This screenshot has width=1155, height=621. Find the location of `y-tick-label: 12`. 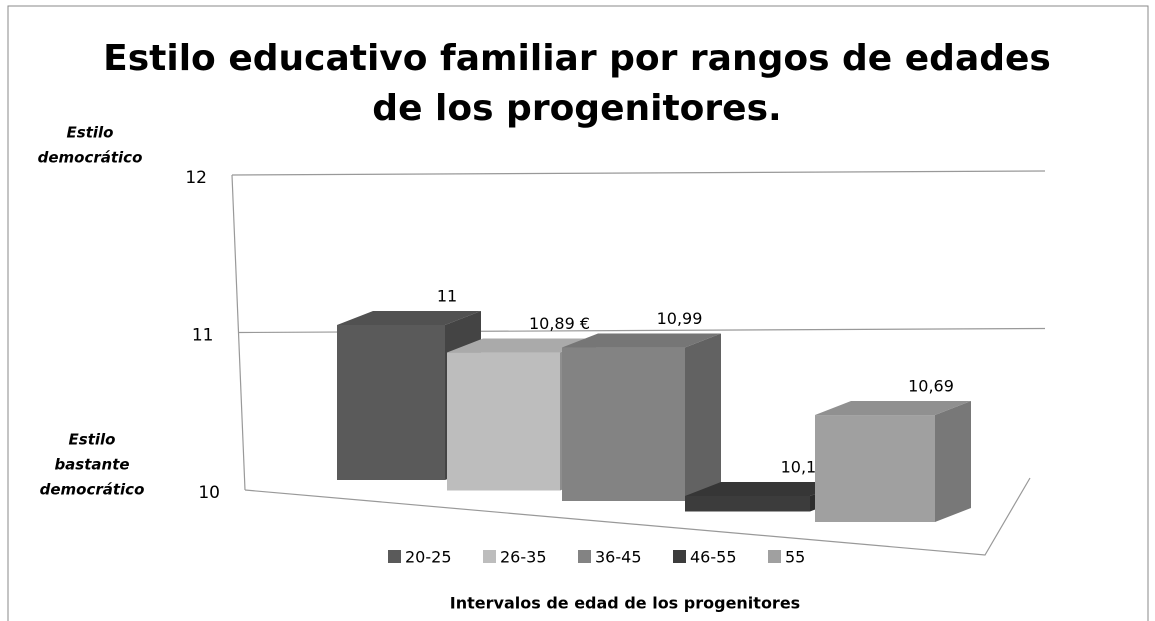

y-tick-label: 12 is located at coordinates (196, 178).